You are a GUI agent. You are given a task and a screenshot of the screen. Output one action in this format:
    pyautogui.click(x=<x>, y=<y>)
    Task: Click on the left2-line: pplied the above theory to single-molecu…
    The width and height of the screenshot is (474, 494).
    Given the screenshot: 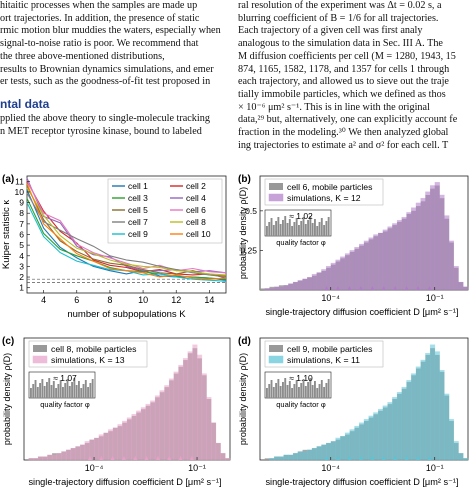 What is the action you would take?
    pyautogui.click(x=105, y=118)
    